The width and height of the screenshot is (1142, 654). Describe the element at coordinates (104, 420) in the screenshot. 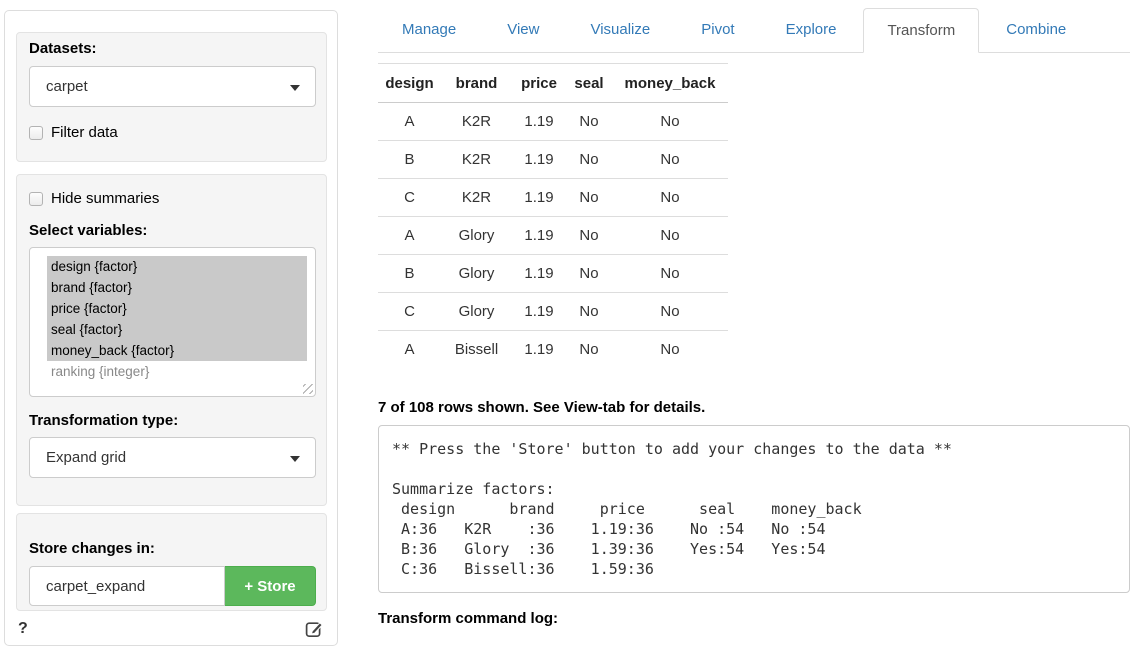

I see `transformation-type-label: Transformation type:` at that location.